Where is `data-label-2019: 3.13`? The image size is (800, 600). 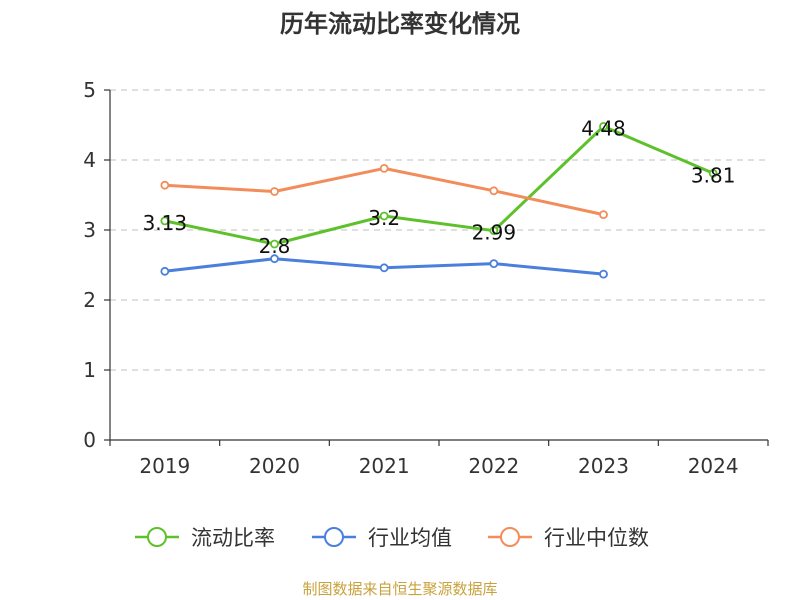 data-label-2019: 3.13 is located at coordinates (165, 223).